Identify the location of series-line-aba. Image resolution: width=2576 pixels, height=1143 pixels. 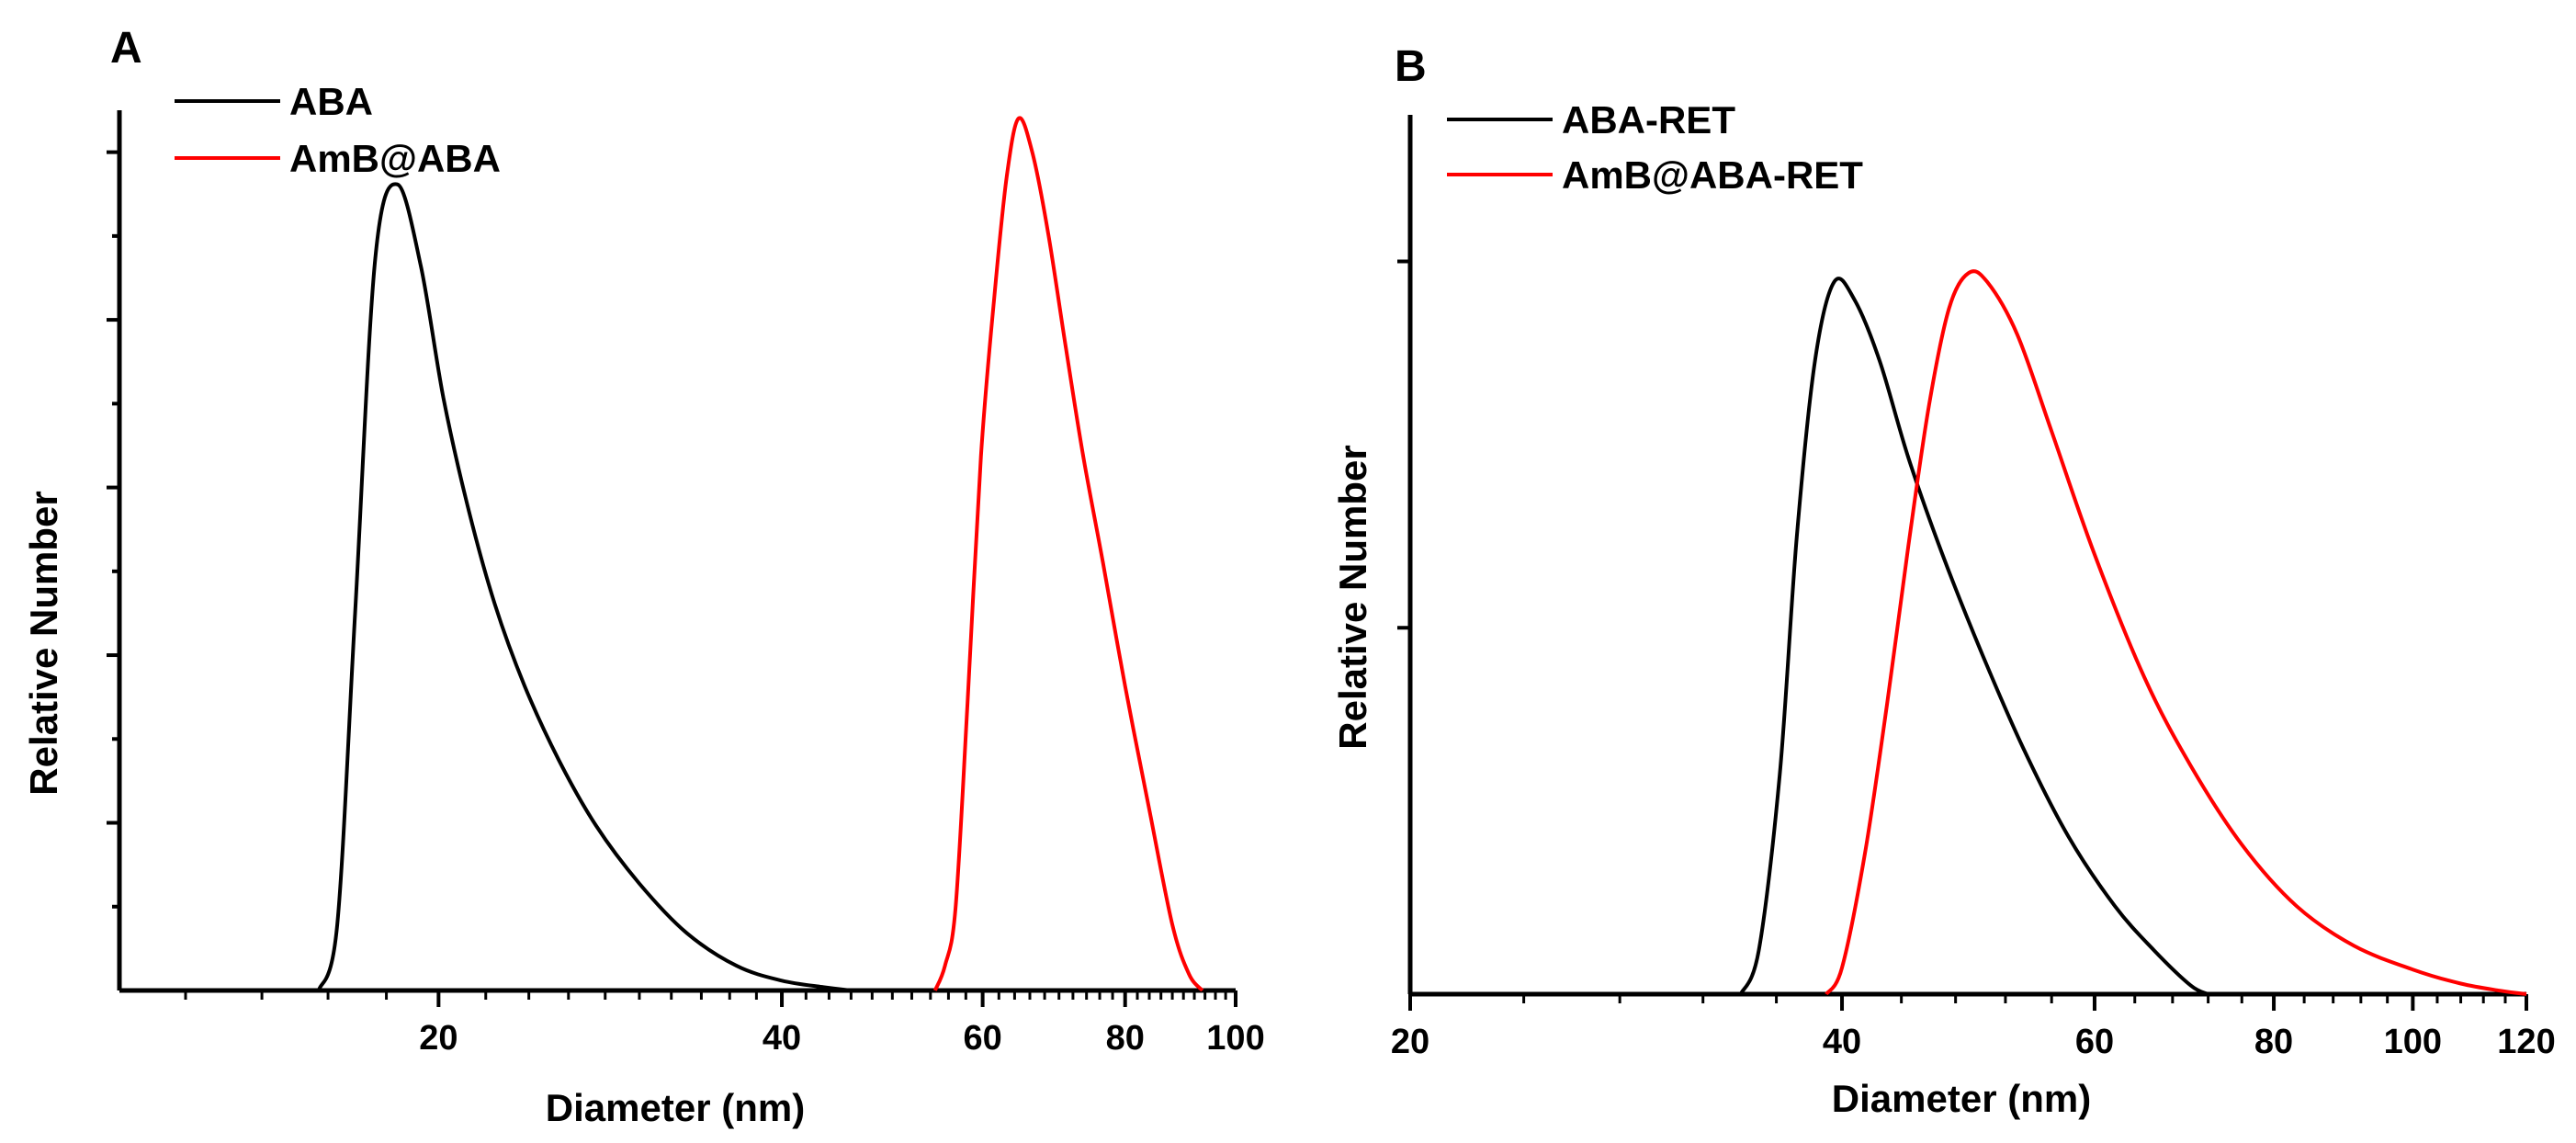
(584, 587).